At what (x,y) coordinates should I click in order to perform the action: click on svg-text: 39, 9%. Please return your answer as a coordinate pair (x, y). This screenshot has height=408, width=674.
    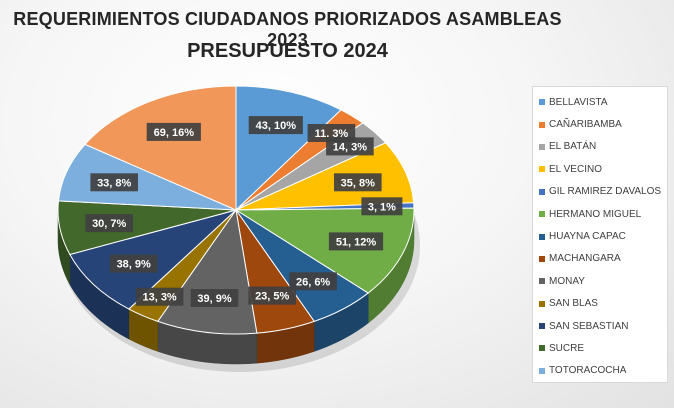
    Looking at the image, I should click on (214, 299).